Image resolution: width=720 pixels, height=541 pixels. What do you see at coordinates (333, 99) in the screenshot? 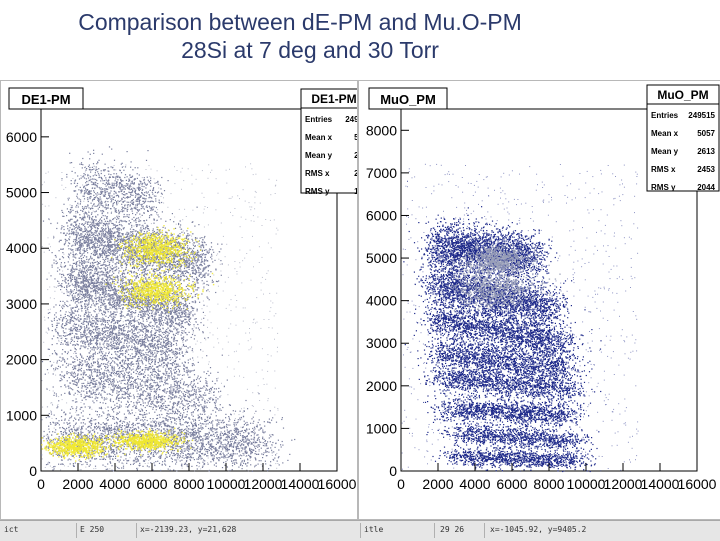
I see `stats-title: DE1-PM` at bounding box center [333, 99].